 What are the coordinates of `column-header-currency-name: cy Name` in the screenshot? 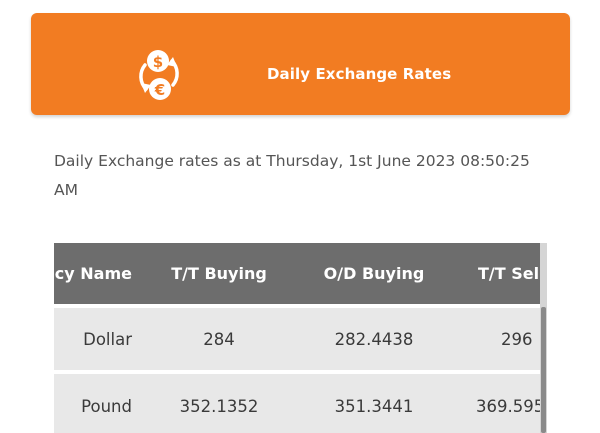 It's located at (94, 274).